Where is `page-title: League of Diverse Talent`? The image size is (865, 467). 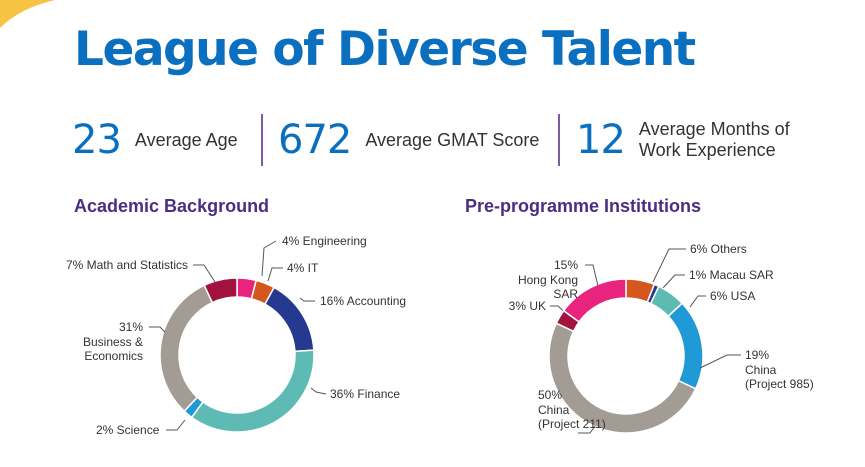 page-title: League of Diverse Talent is located at coordinates (385, 49).